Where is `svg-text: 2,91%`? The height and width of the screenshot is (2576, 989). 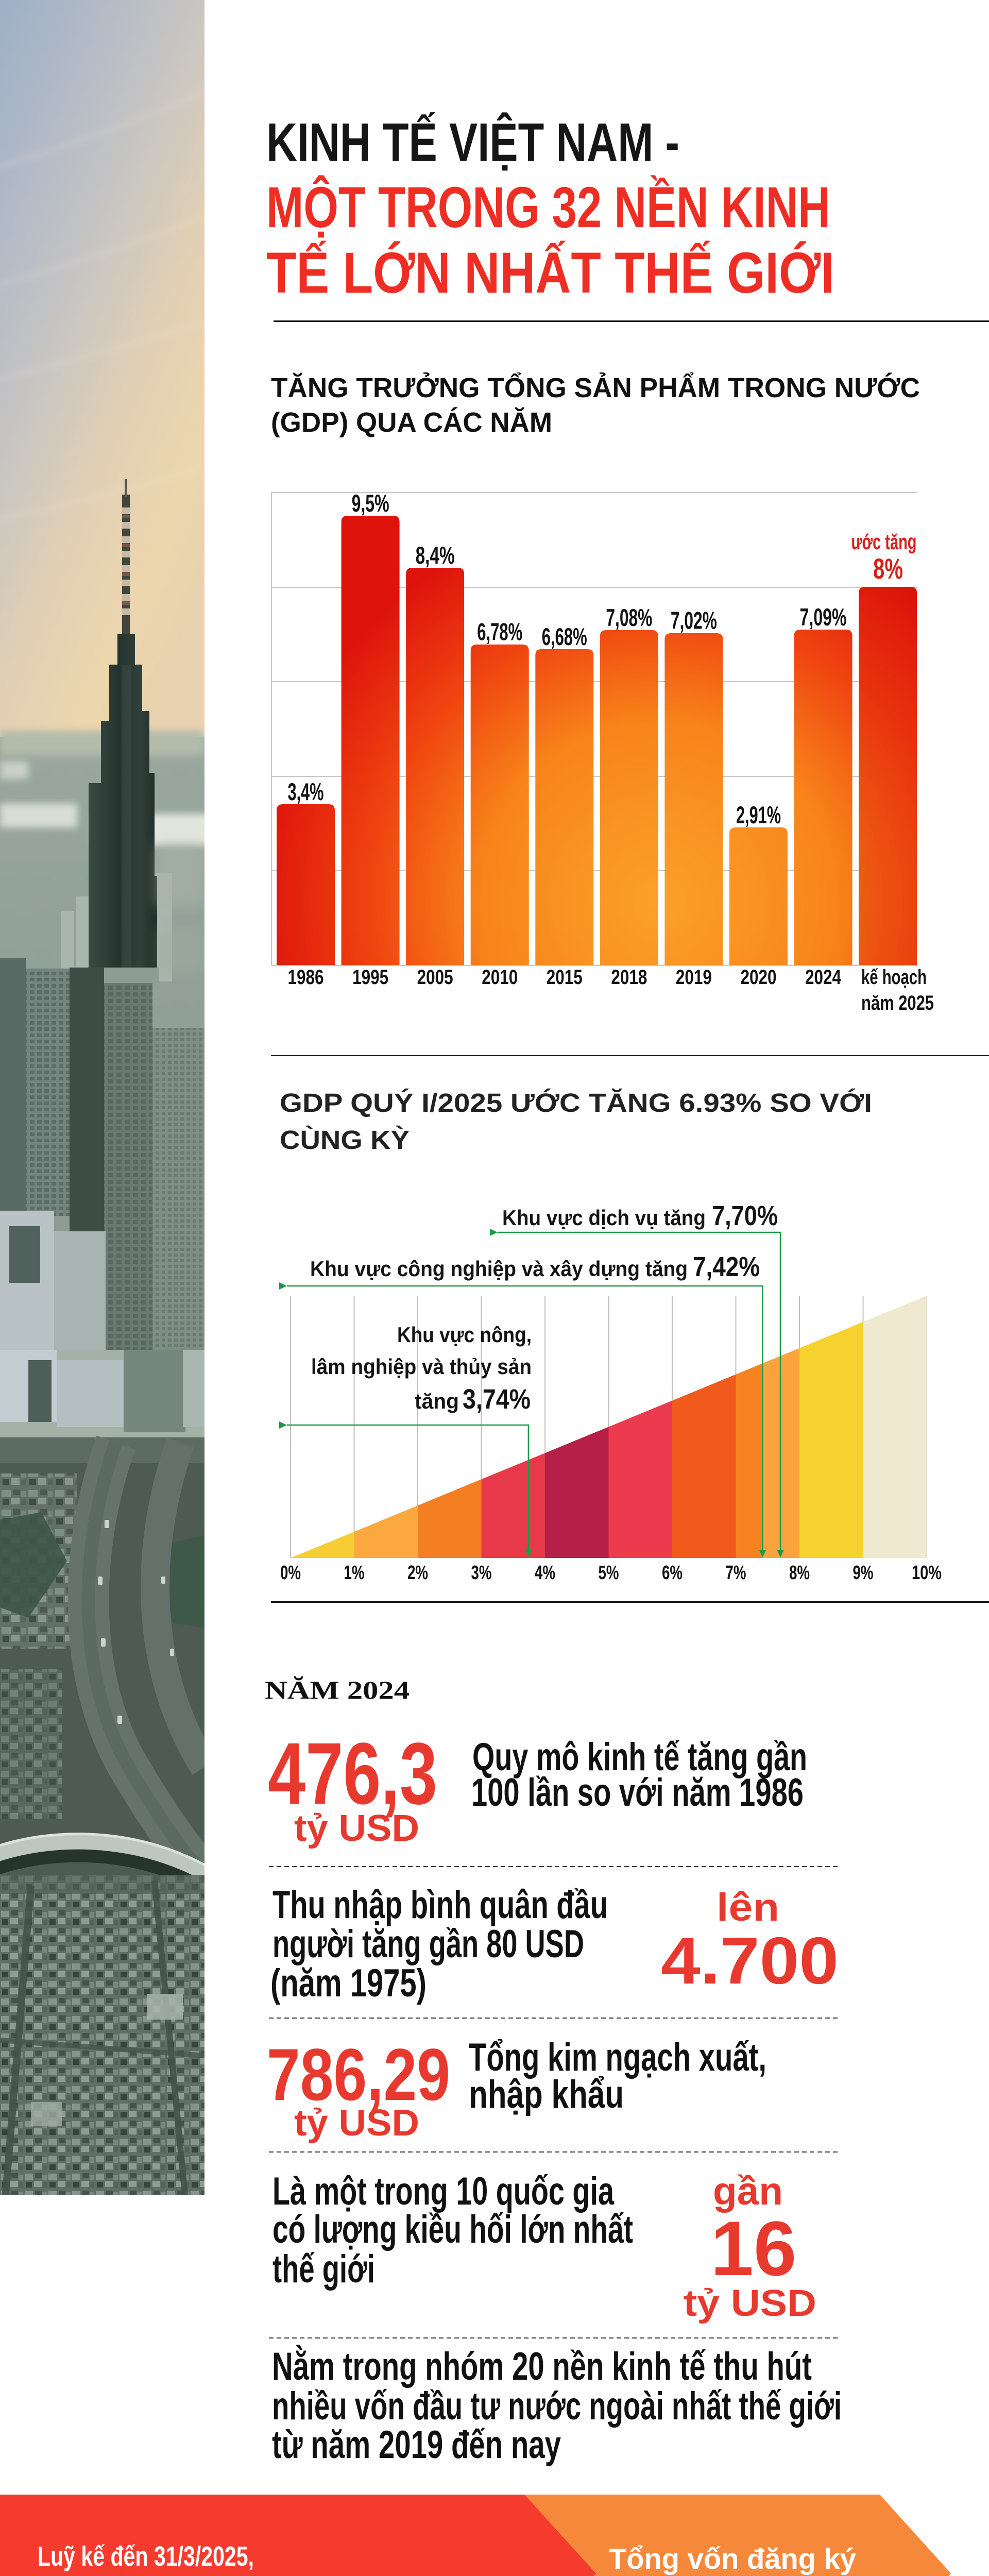 svg-text: 2,91% is located at coordinates (758, 814).